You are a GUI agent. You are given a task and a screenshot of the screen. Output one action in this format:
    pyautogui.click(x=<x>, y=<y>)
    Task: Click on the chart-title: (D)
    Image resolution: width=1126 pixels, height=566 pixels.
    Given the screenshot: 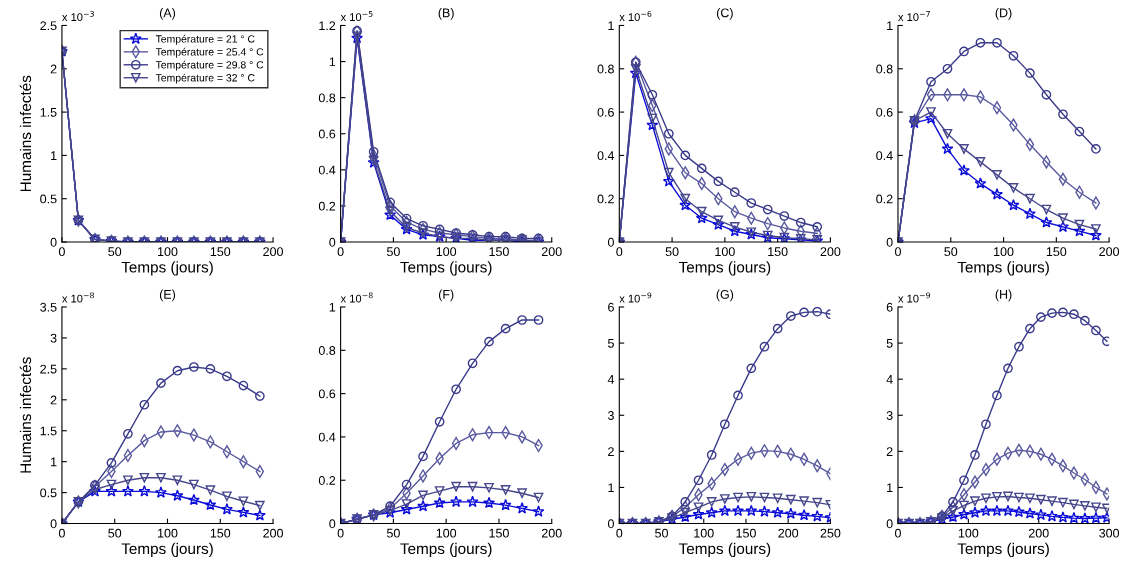 What is the action you would take?
    pyautogui.click(x=1003, y=14)
    